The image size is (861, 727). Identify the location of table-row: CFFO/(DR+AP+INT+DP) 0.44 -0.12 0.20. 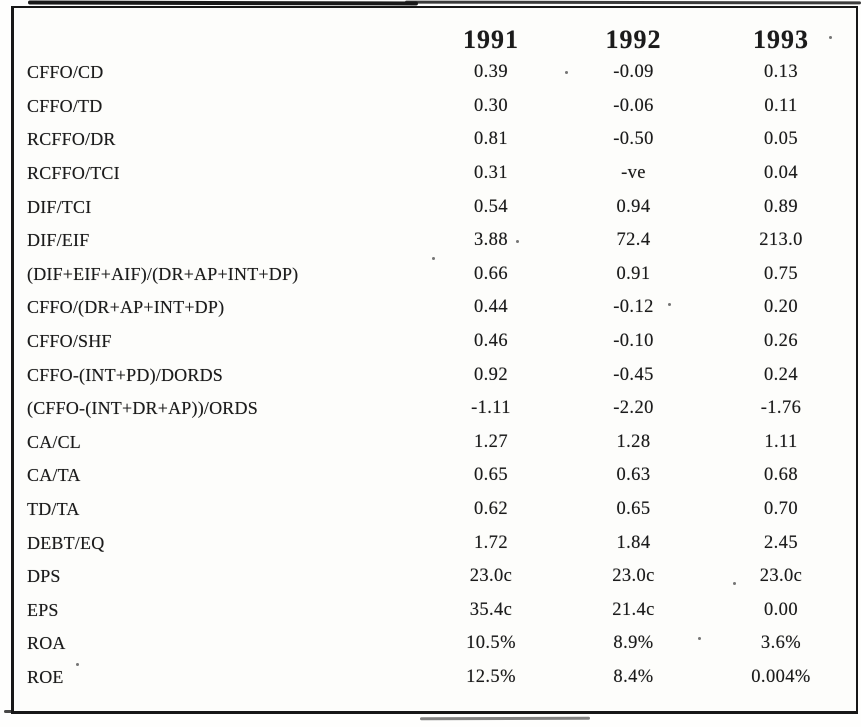
(435, 308).